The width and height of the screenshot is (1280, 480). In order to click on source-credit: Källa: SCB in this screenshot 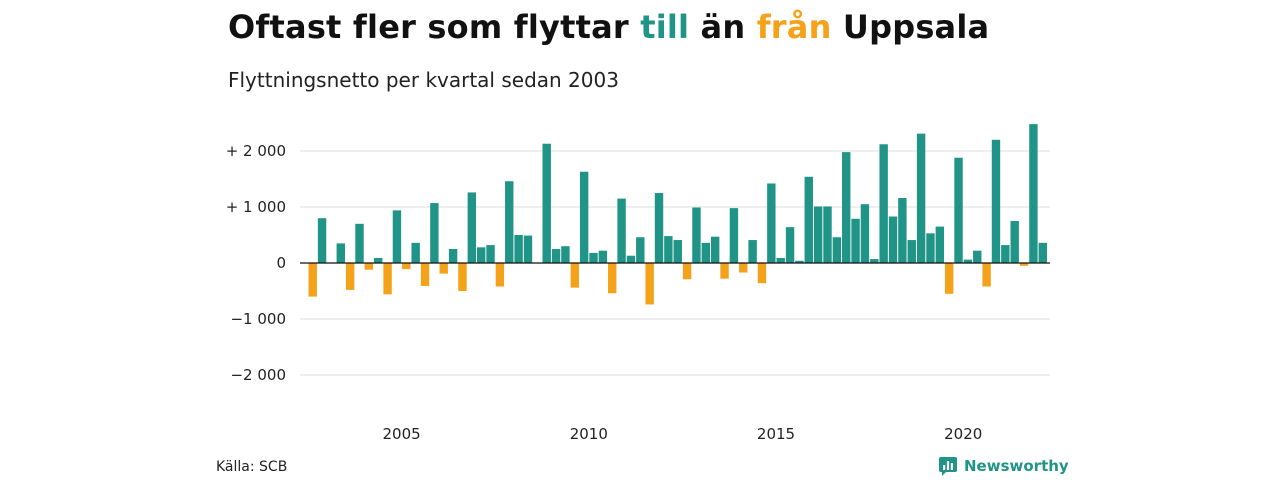, I will do `click(252, 467)`.